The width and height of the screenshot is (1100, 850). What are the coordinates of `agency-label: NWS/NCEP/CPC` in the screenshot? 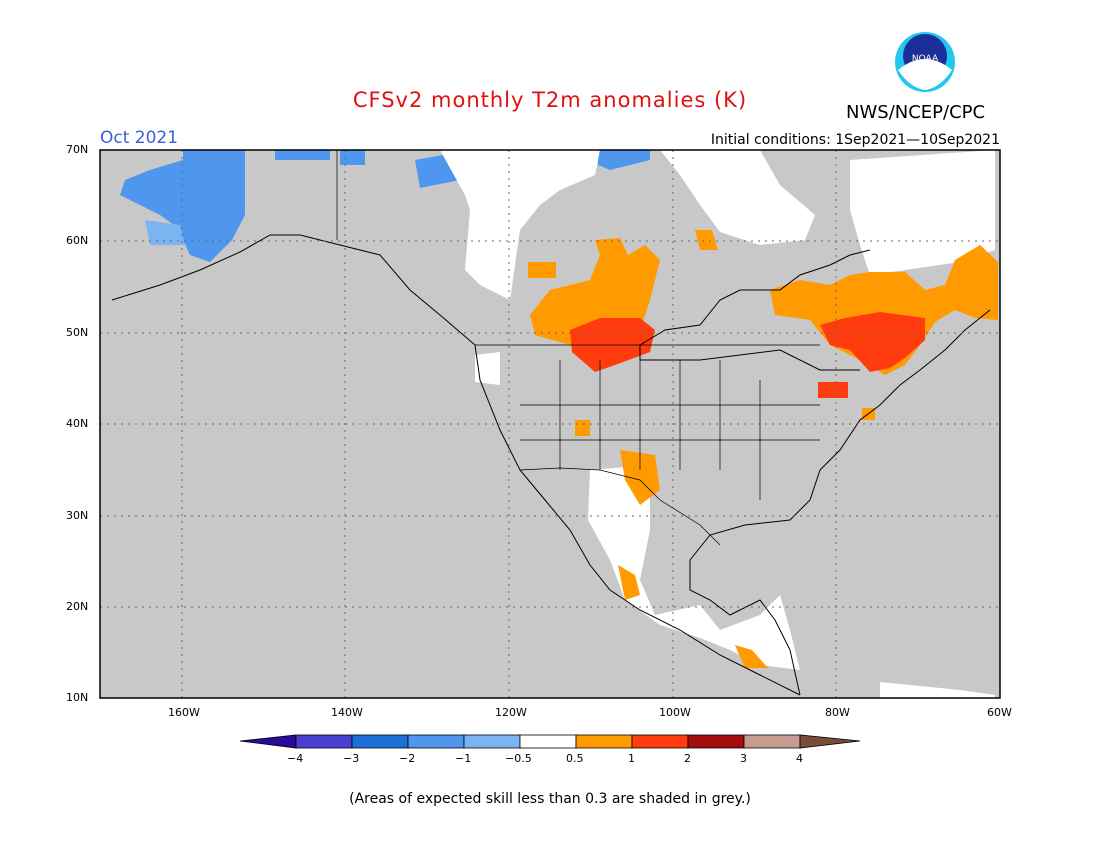 It's located at (916, 112).